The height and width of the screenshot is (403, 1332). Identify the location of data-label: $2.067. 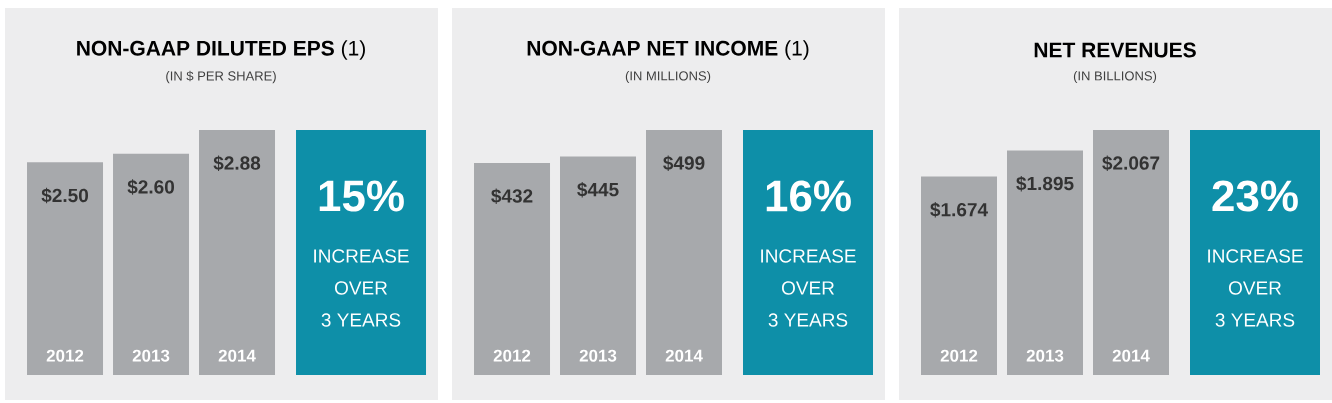
(1131, 163).